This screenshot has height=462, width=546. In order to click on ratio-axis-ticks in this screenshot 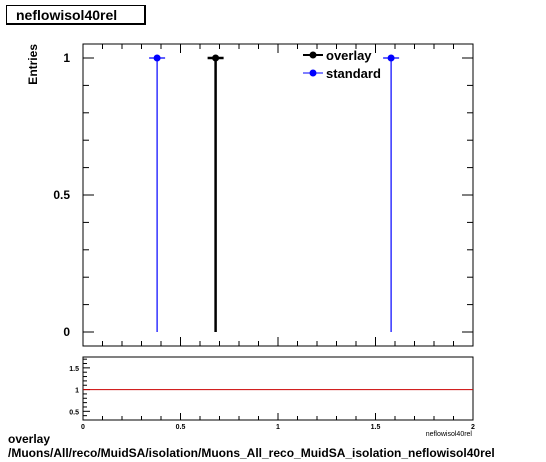, I will do `click(278, 389)`.